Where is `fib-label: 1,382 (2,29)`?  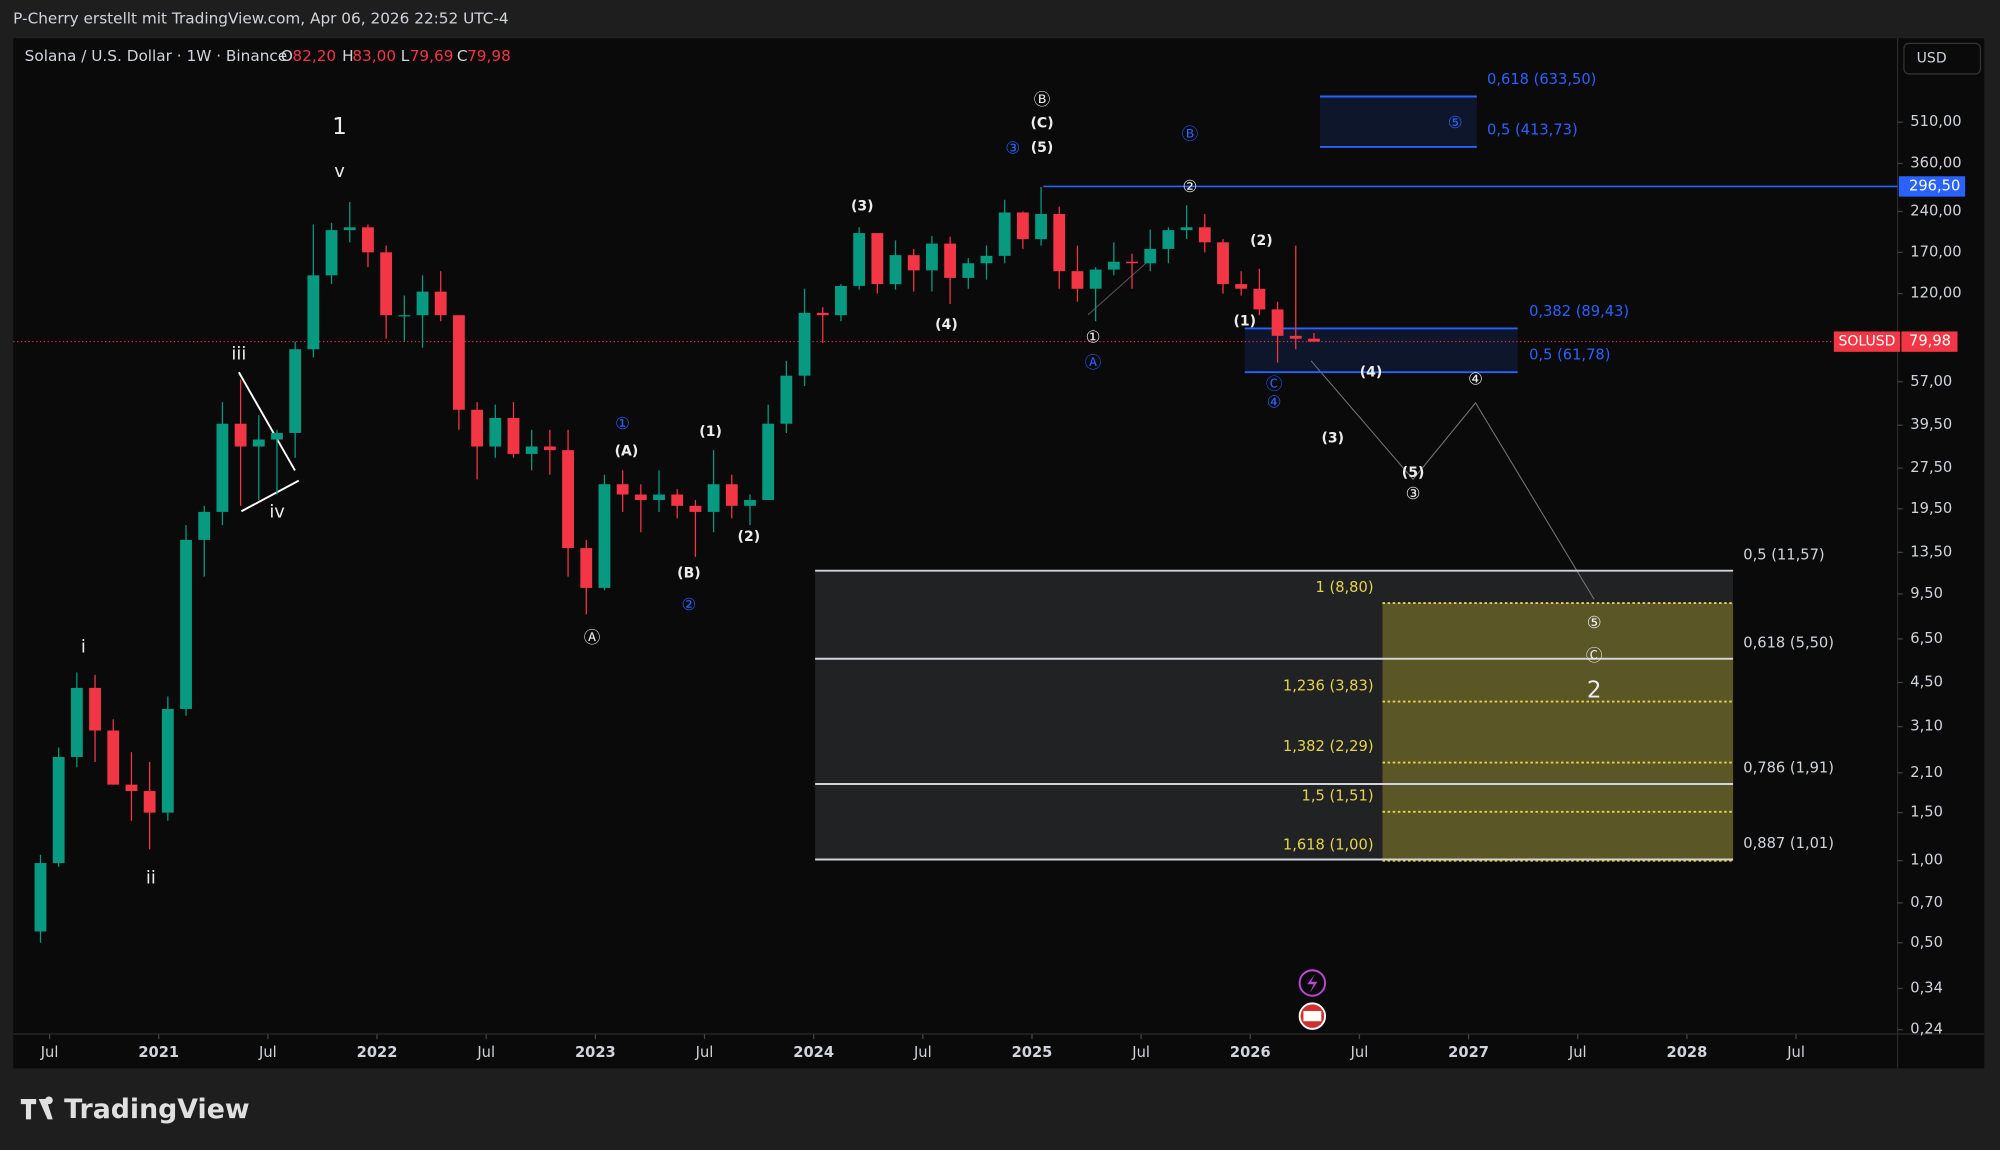
fib-label: 1,382 (2,29) is located at coordinates (1328, 746).